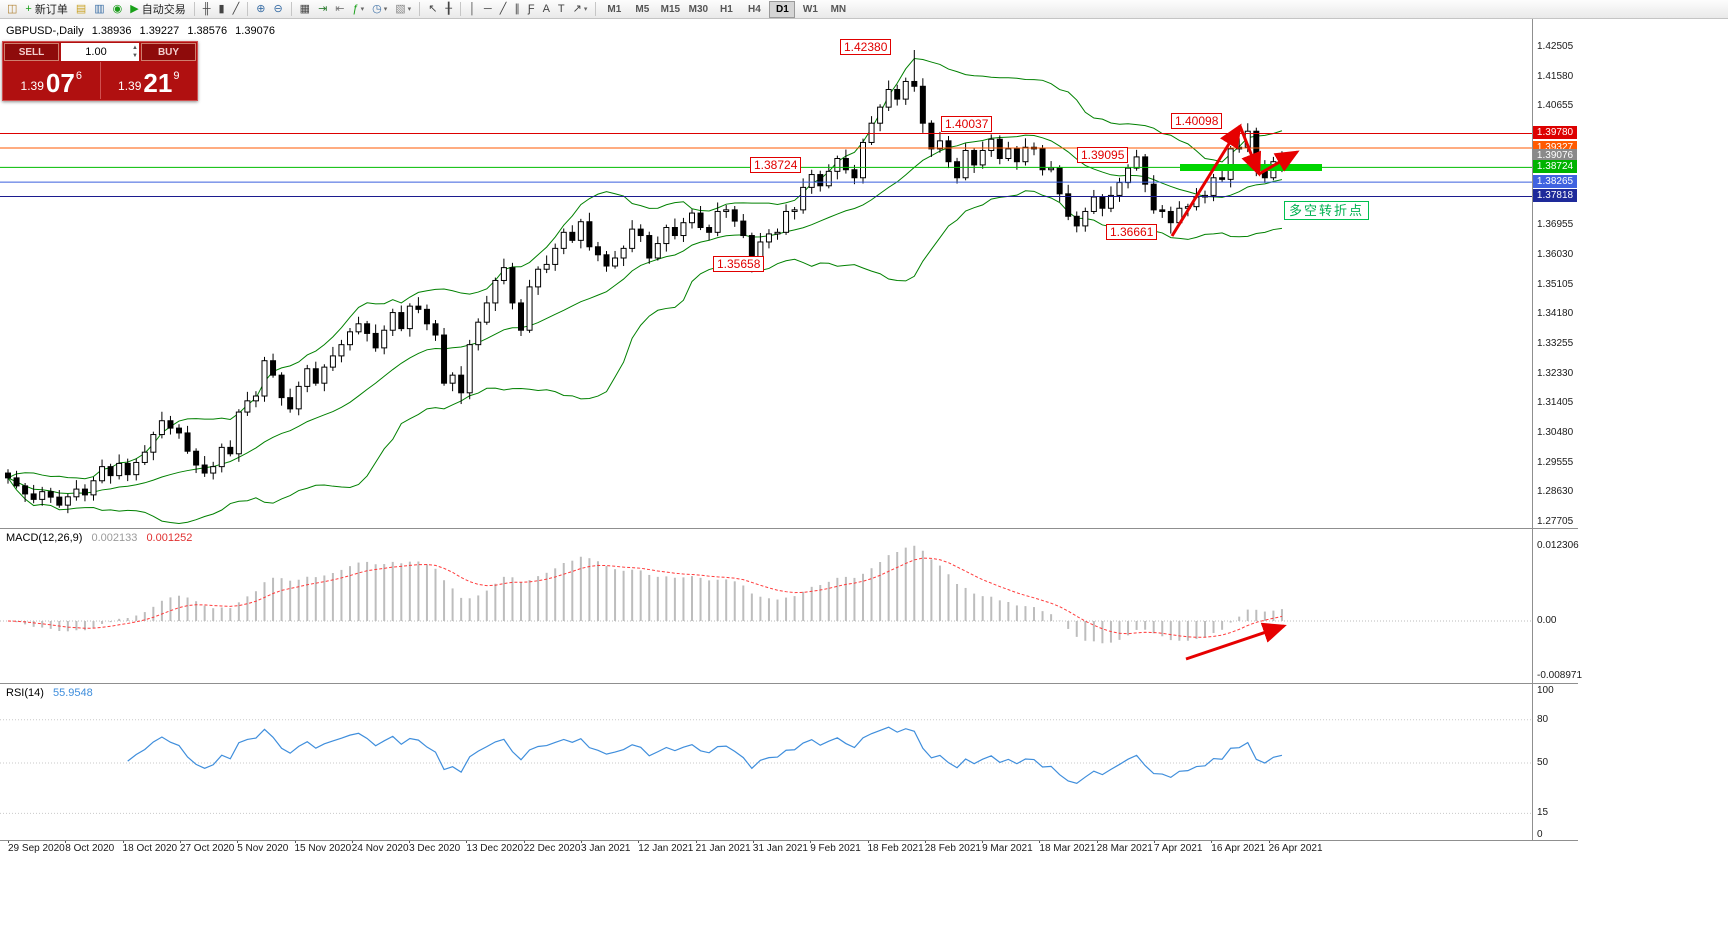  What do you see at coordinates (1251, 167) in the screenshot?
I see `support-zone` at bounding box center [1251, 167].